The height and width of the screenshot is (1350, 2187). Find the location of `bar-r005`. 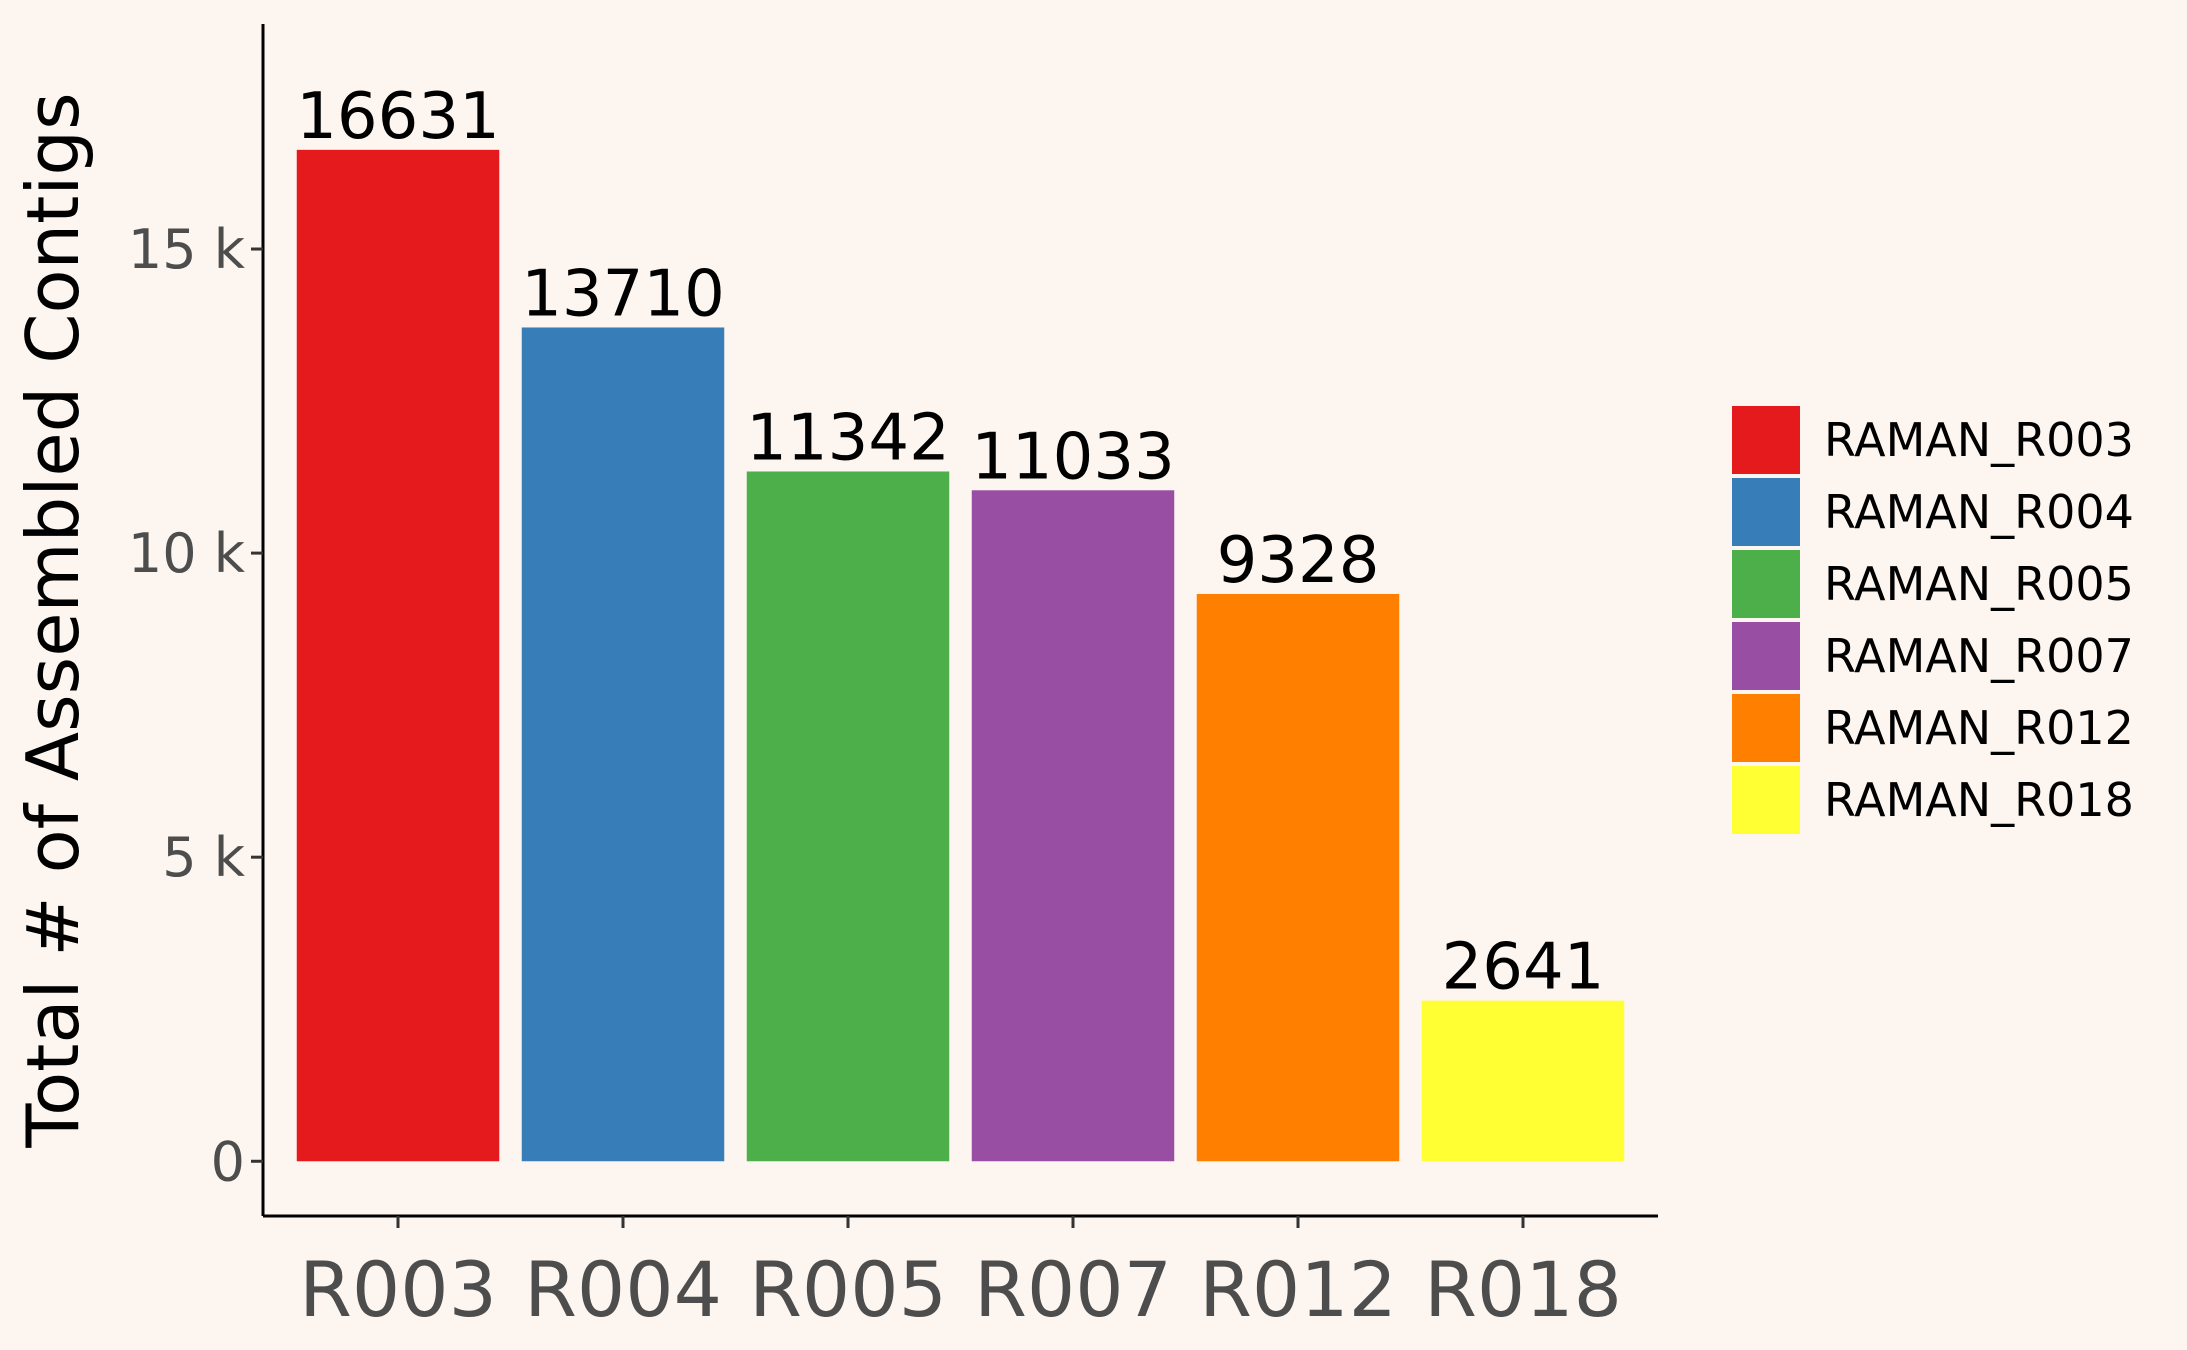

bar-r005 is located at coordinates (848, 816).